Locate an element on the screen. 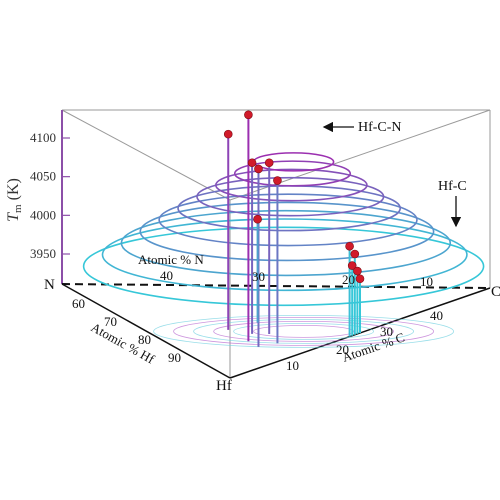 This screenshot has height=500, width=500. edge-N-Hf is located at coordinates (146, 331).